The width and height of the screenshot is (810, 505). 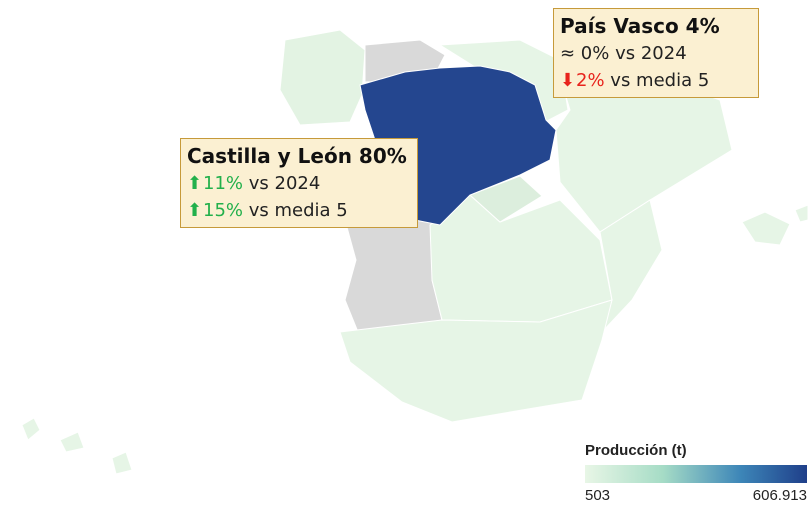 What do you see at coordinates (636, 450) in the screenshot?
I see `legend-title: Producción (t)` at bounding box center [636, 450].